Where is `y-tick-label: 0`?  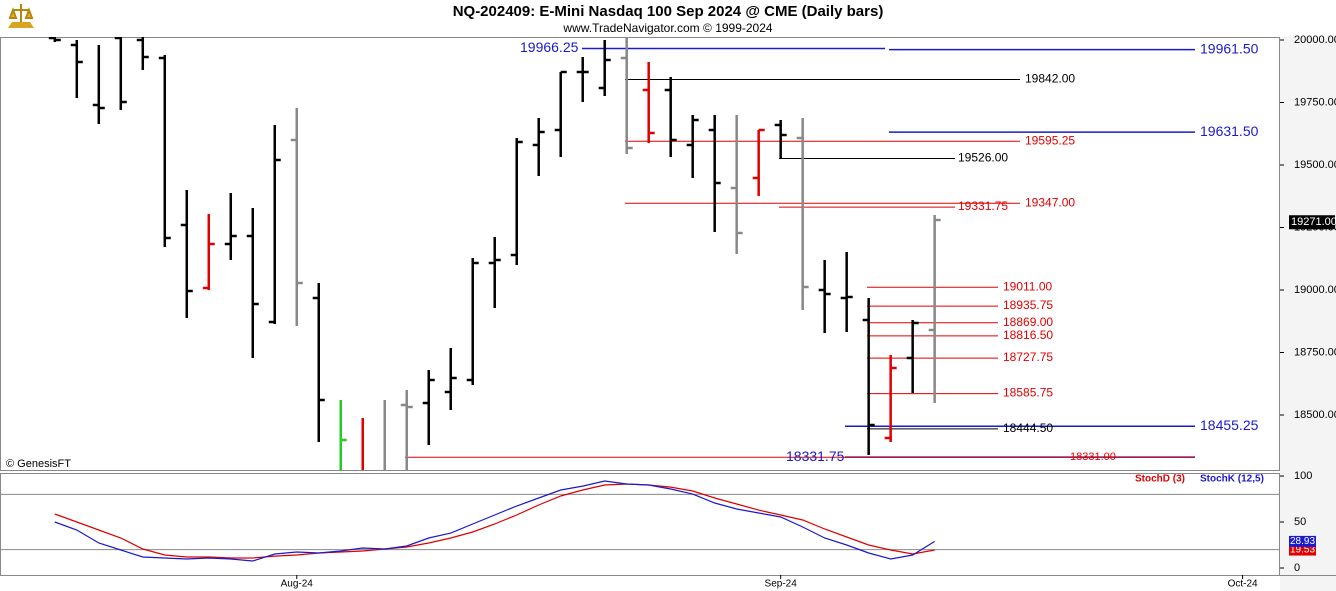
y-tick-label: 0 is located at coordinates (1297, 568).